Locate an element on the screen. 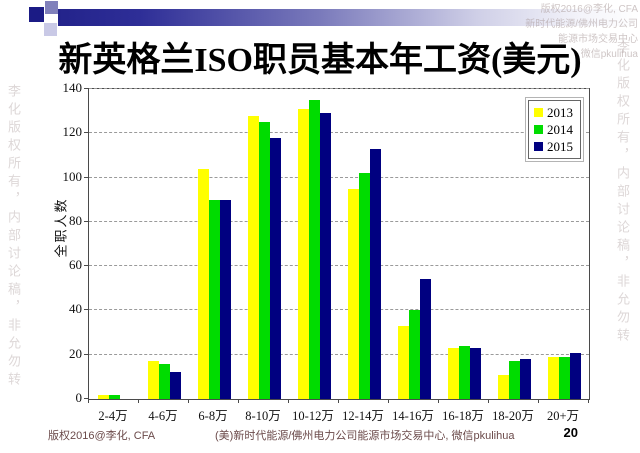 The width and height of the screenshot is (640, 453). x-tick-label: 18-20万 is located at coordinates (513, 416).